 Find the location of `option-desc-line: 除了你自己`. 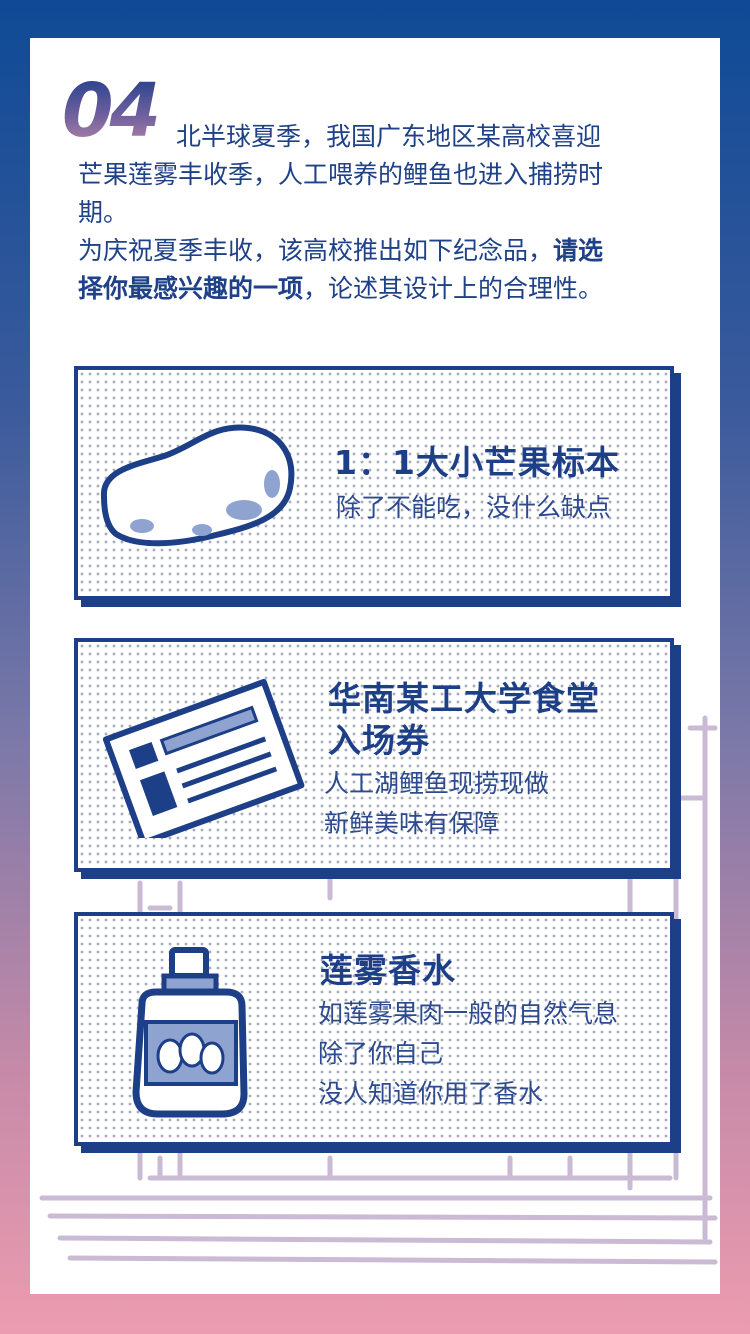

option-desc-line: 除了你自己 is located at coordinates (381, 1053).